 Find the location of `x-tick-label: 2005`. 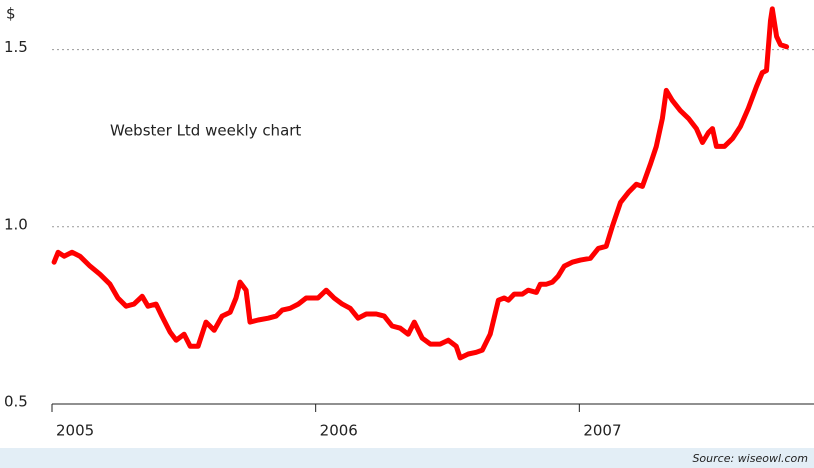

x-tick-label: 2005 is located at coordinates (75, 431).